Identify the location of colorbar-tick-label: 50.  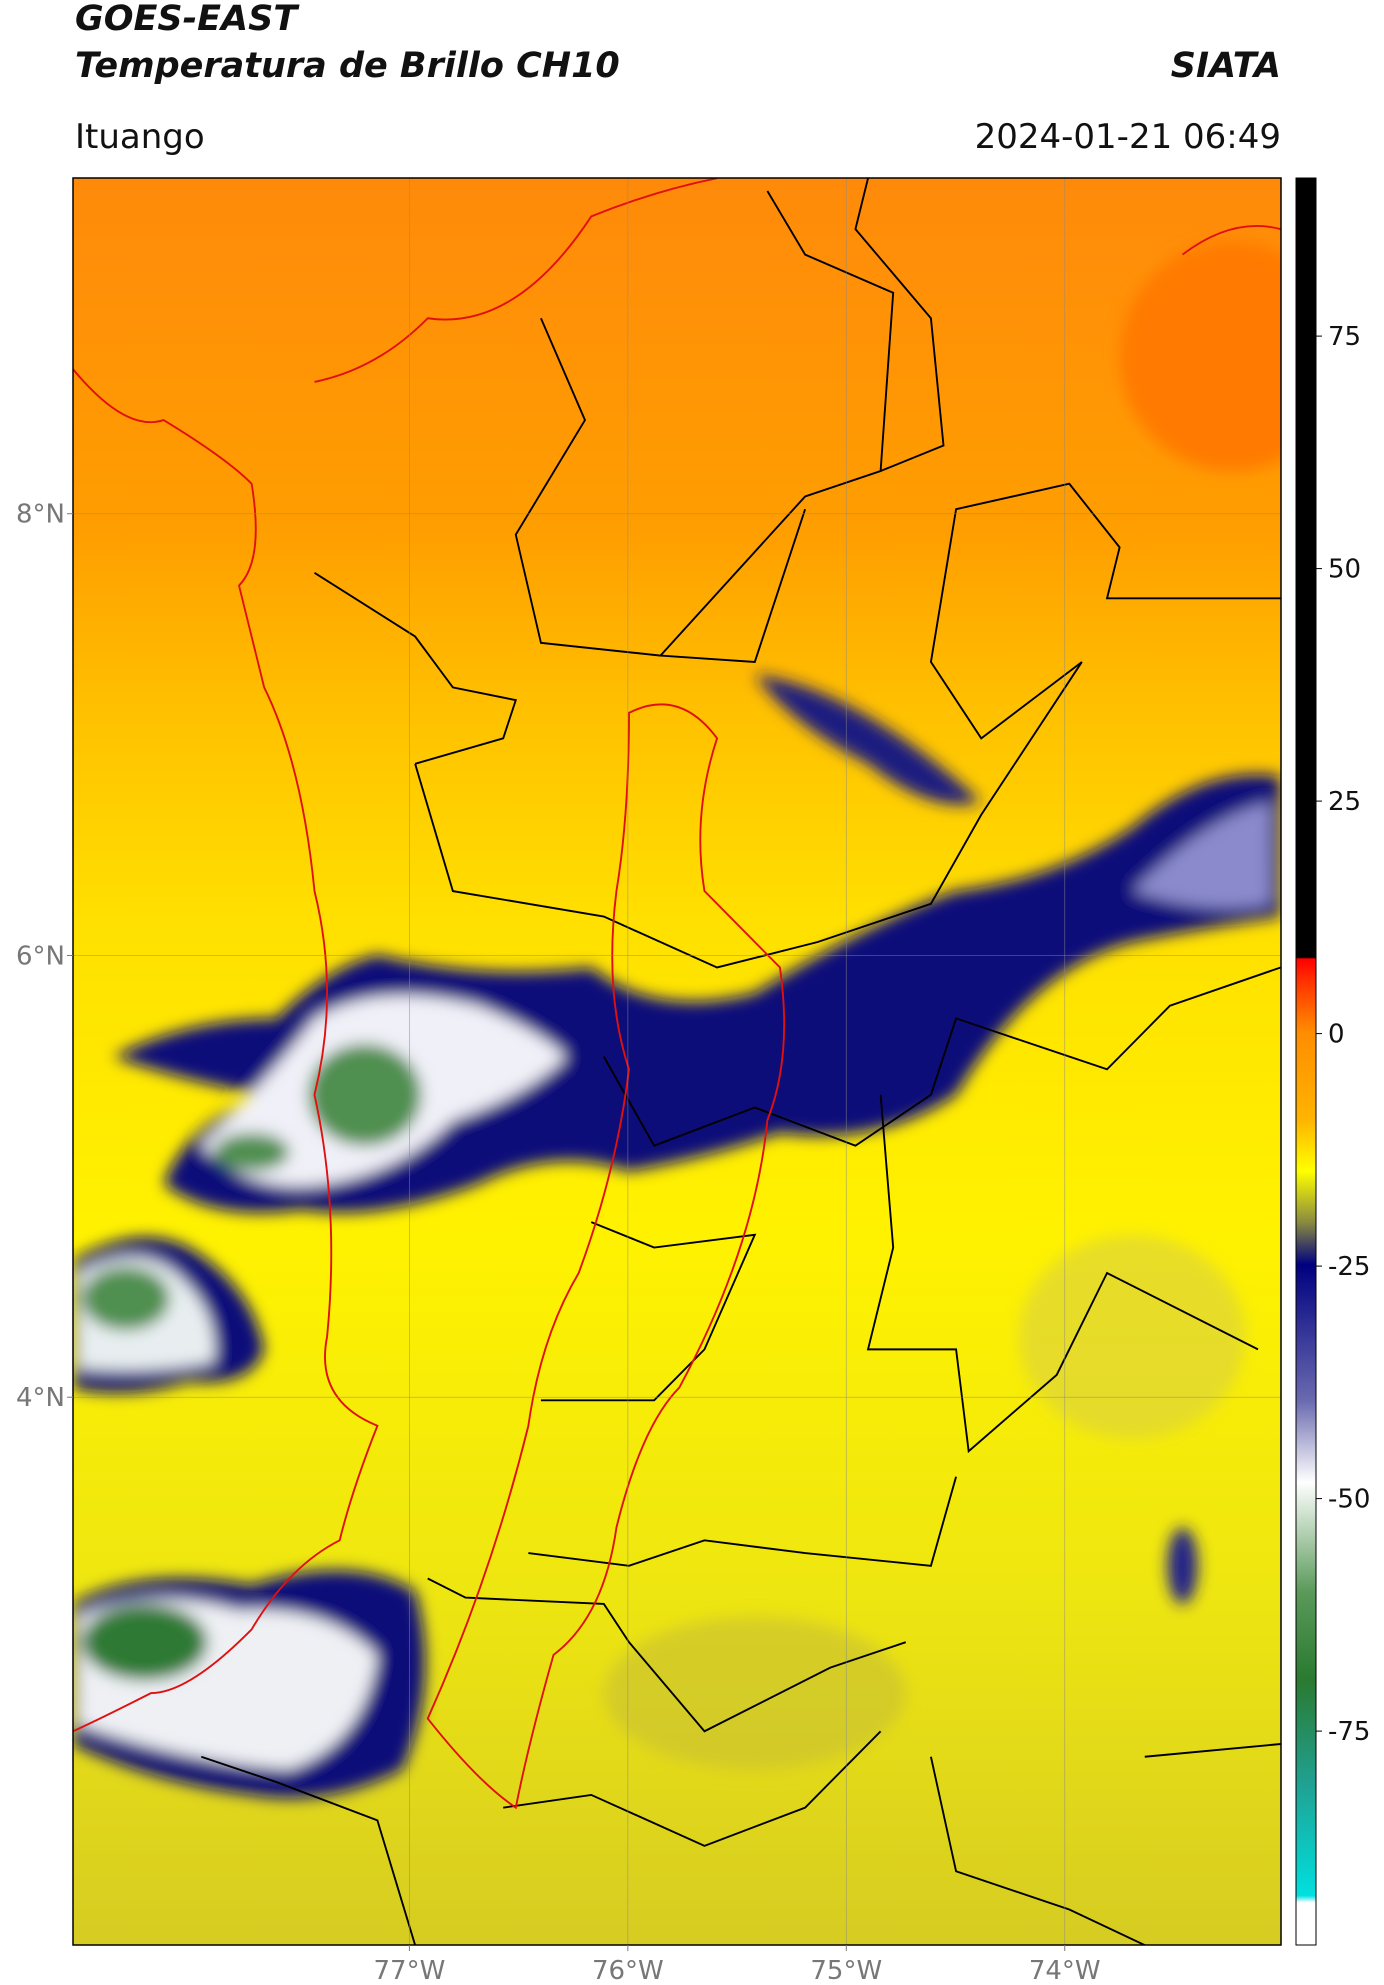
(1344, 570).